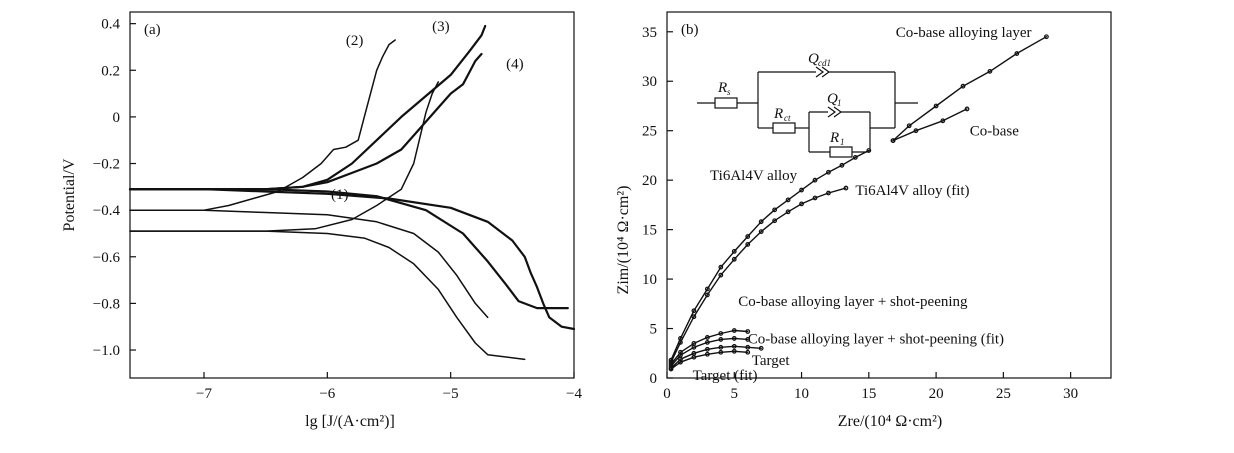  I want to click on panel-b-x-axis-label: Zre/(10⁴ Ω·cm²), so click(890, 421).